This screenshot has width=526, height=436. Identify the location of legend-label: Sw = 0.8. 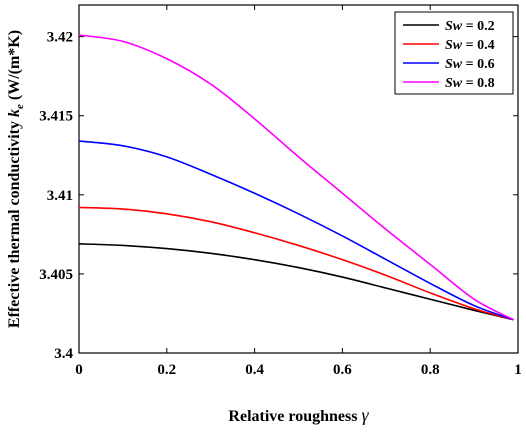
(470, 83).